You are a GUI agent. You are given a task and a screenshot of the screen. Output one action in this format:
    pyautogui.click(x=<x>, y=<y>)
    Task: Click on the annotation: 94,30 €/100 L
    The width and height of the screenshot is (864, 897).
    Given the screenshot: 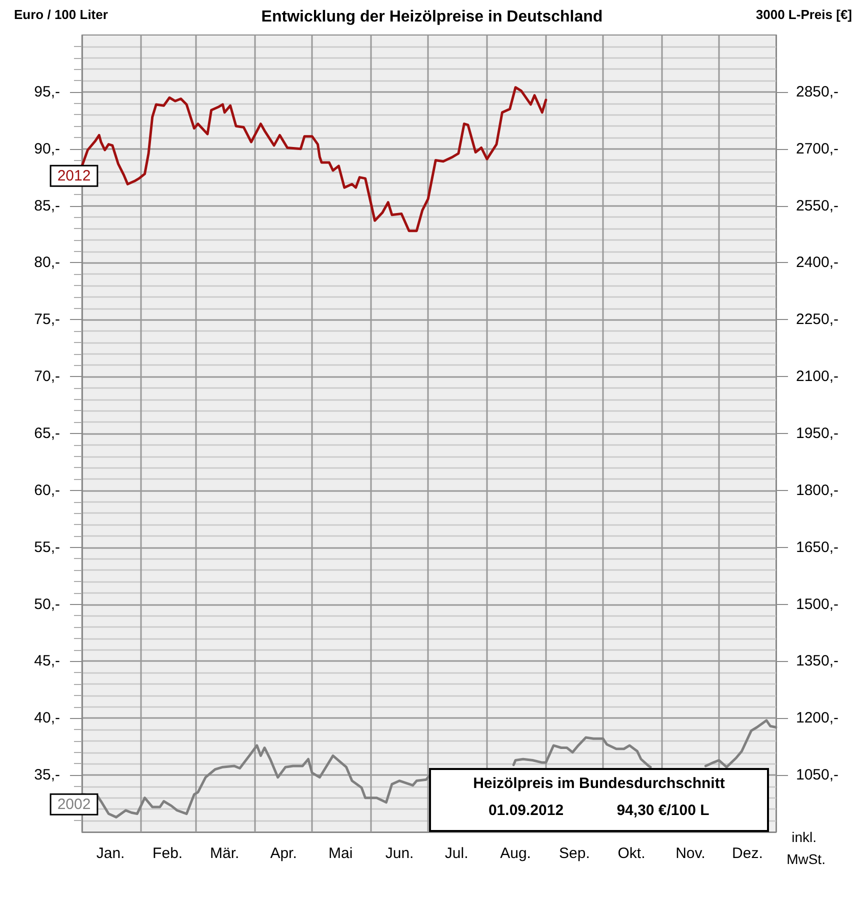 What is the action you would take?
    pyautogui.click(x=663, y=810)
    